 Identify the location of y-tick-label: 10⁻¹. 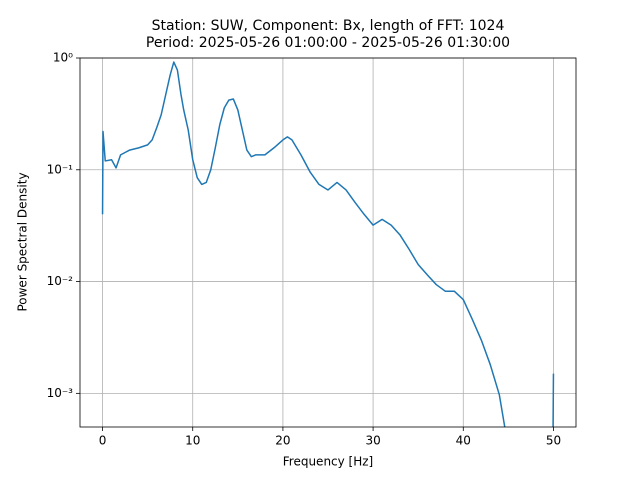
(60, 169).